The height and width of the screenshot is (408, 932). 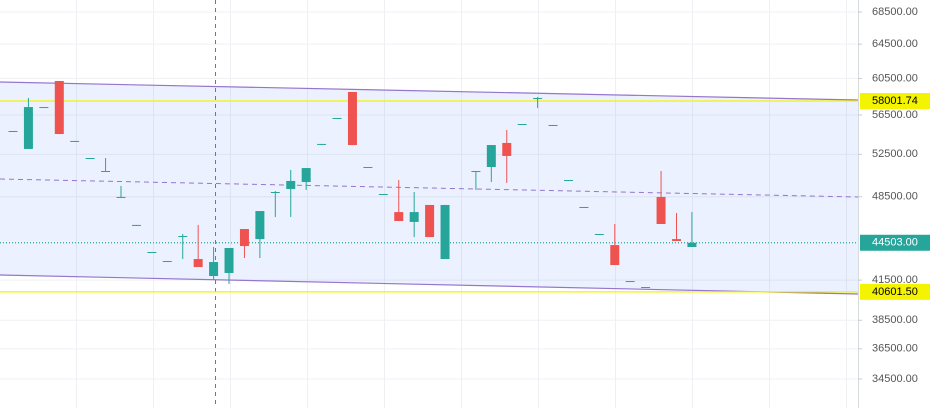 I want to click on y-tick-label: 36500.00, so click(x=895, y=349).